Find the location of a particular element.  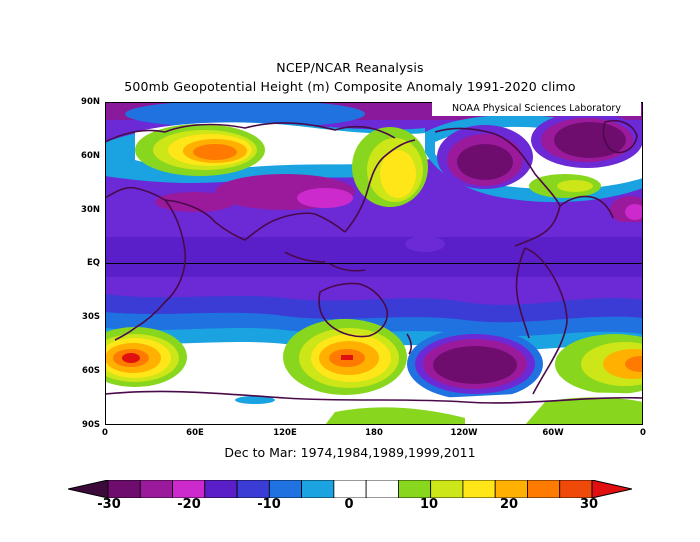

lon-label-180: 180 is located at coordinates (374, 433).